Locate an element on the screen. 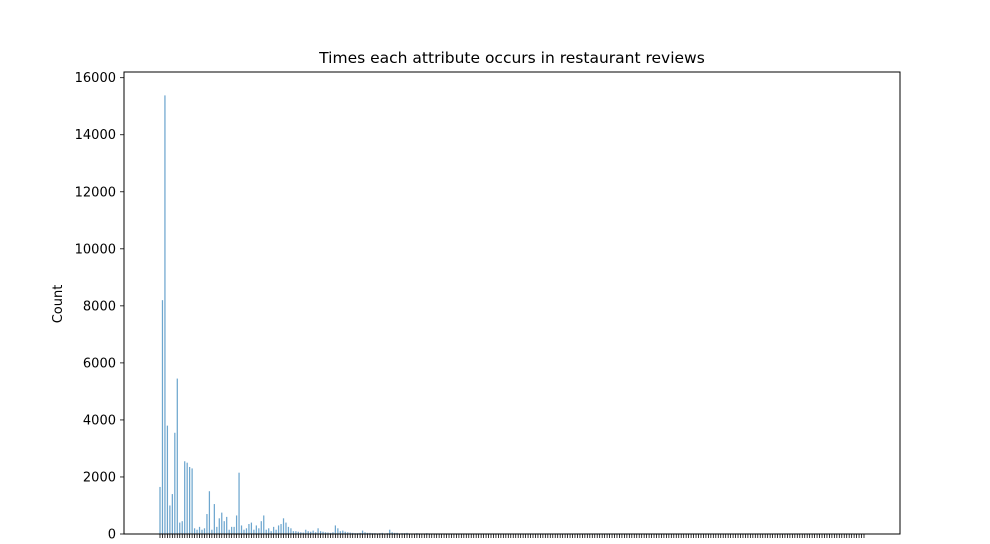  y-tick-label: 2000 is located at coordinates (99, 477).